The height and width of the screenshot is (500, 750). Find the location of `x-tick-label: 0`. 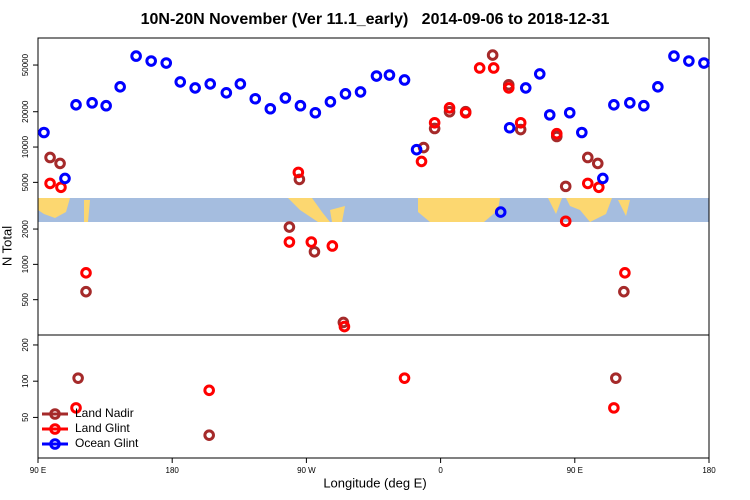

x-tick-label: 0 is located at coordinates (440, 470).